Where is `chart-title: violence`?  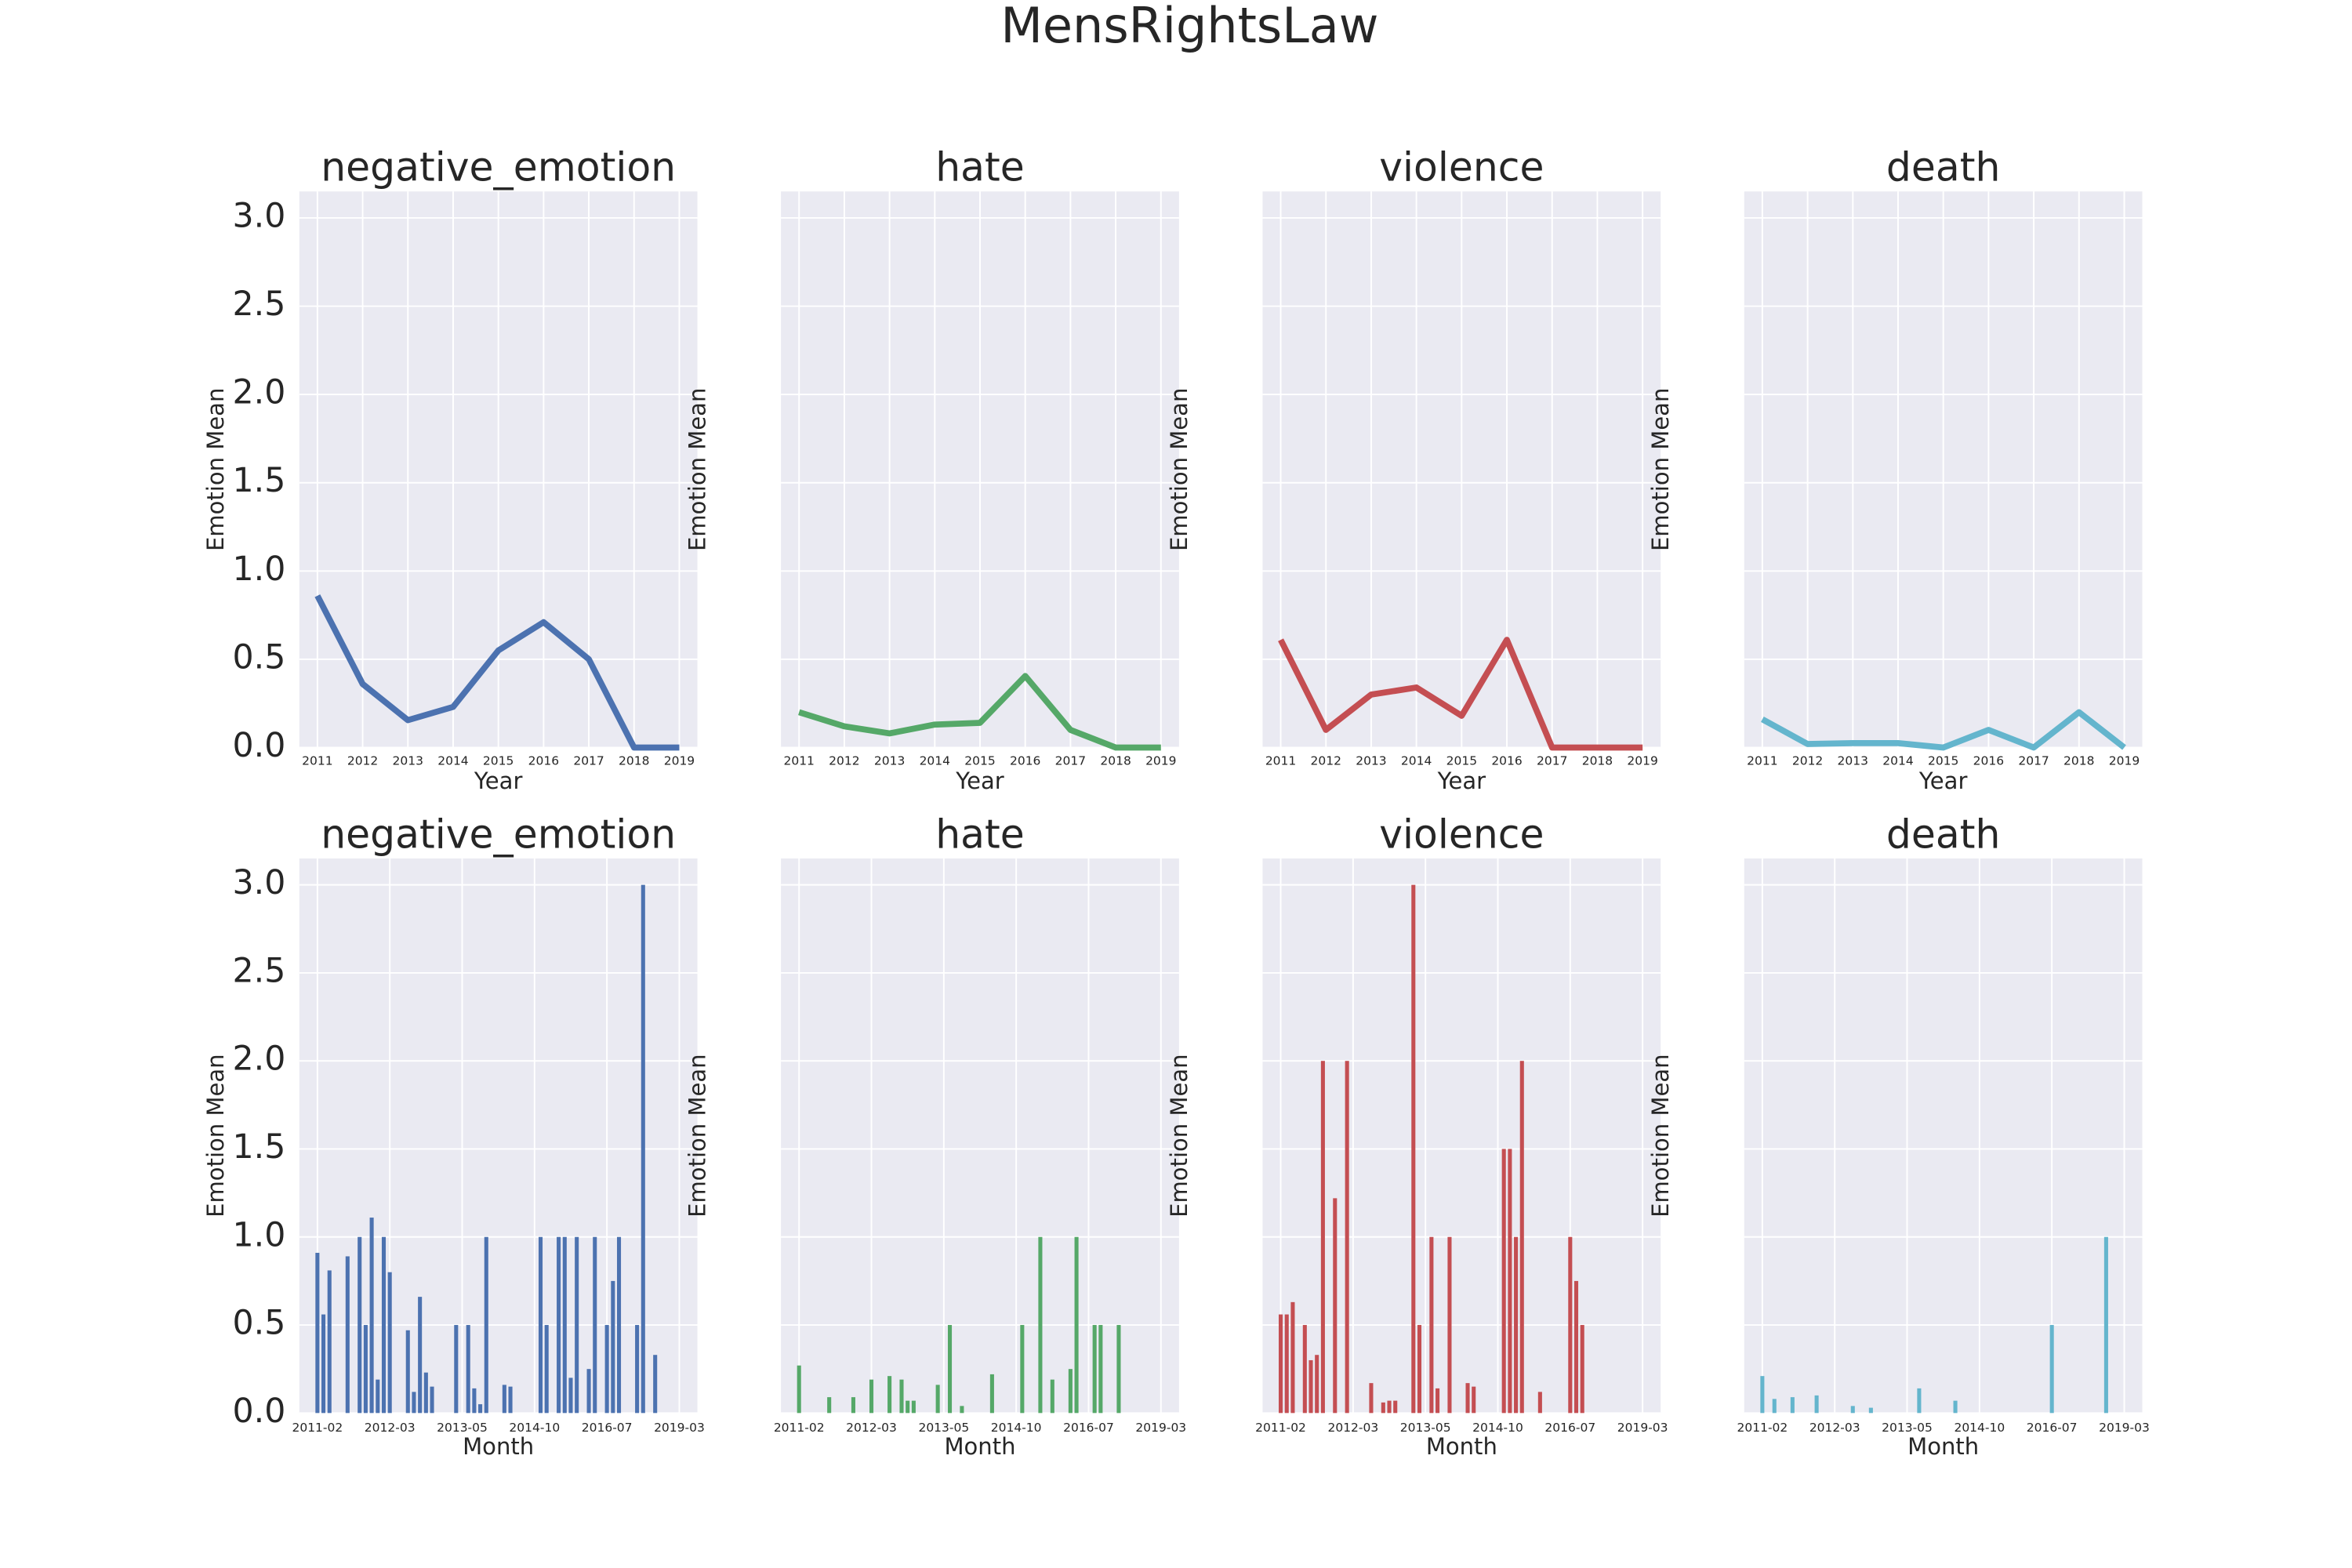 chart-title: violence is located at coordinates (1461, 834).